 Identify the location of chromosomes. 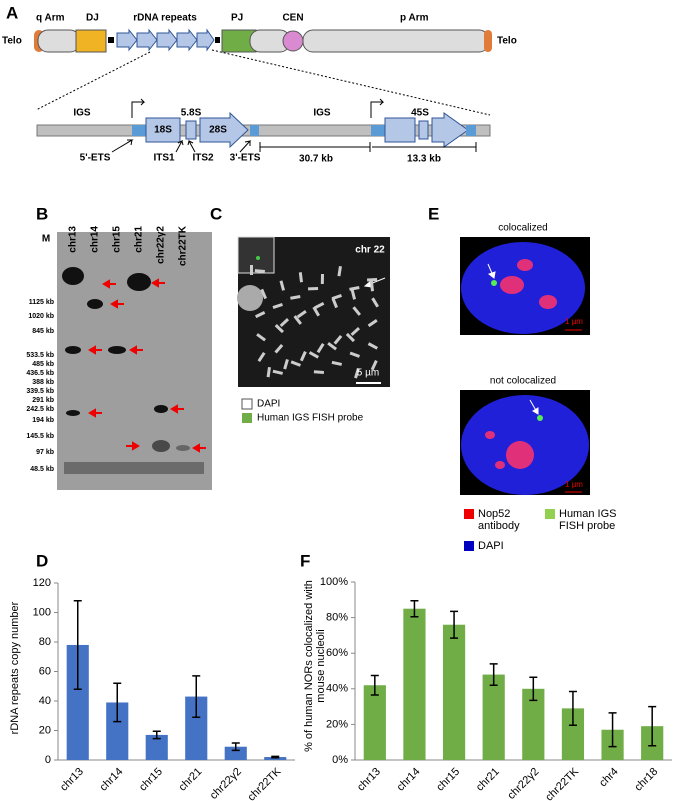
(315, 322).